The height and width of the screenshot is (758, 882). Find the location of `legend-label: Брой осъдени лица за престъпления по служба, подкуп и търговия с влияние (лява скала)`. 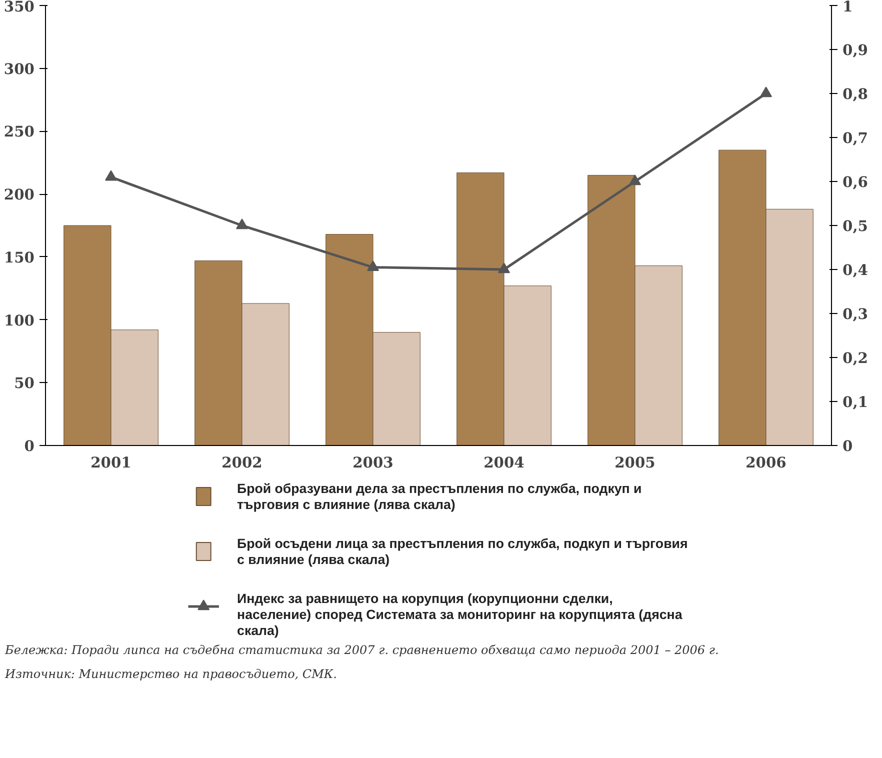

legend-label: Брой осъдени лица за престъпления по служба, подкуп и търговия с влияние (лява скала) is located at coordinates (462, 551).